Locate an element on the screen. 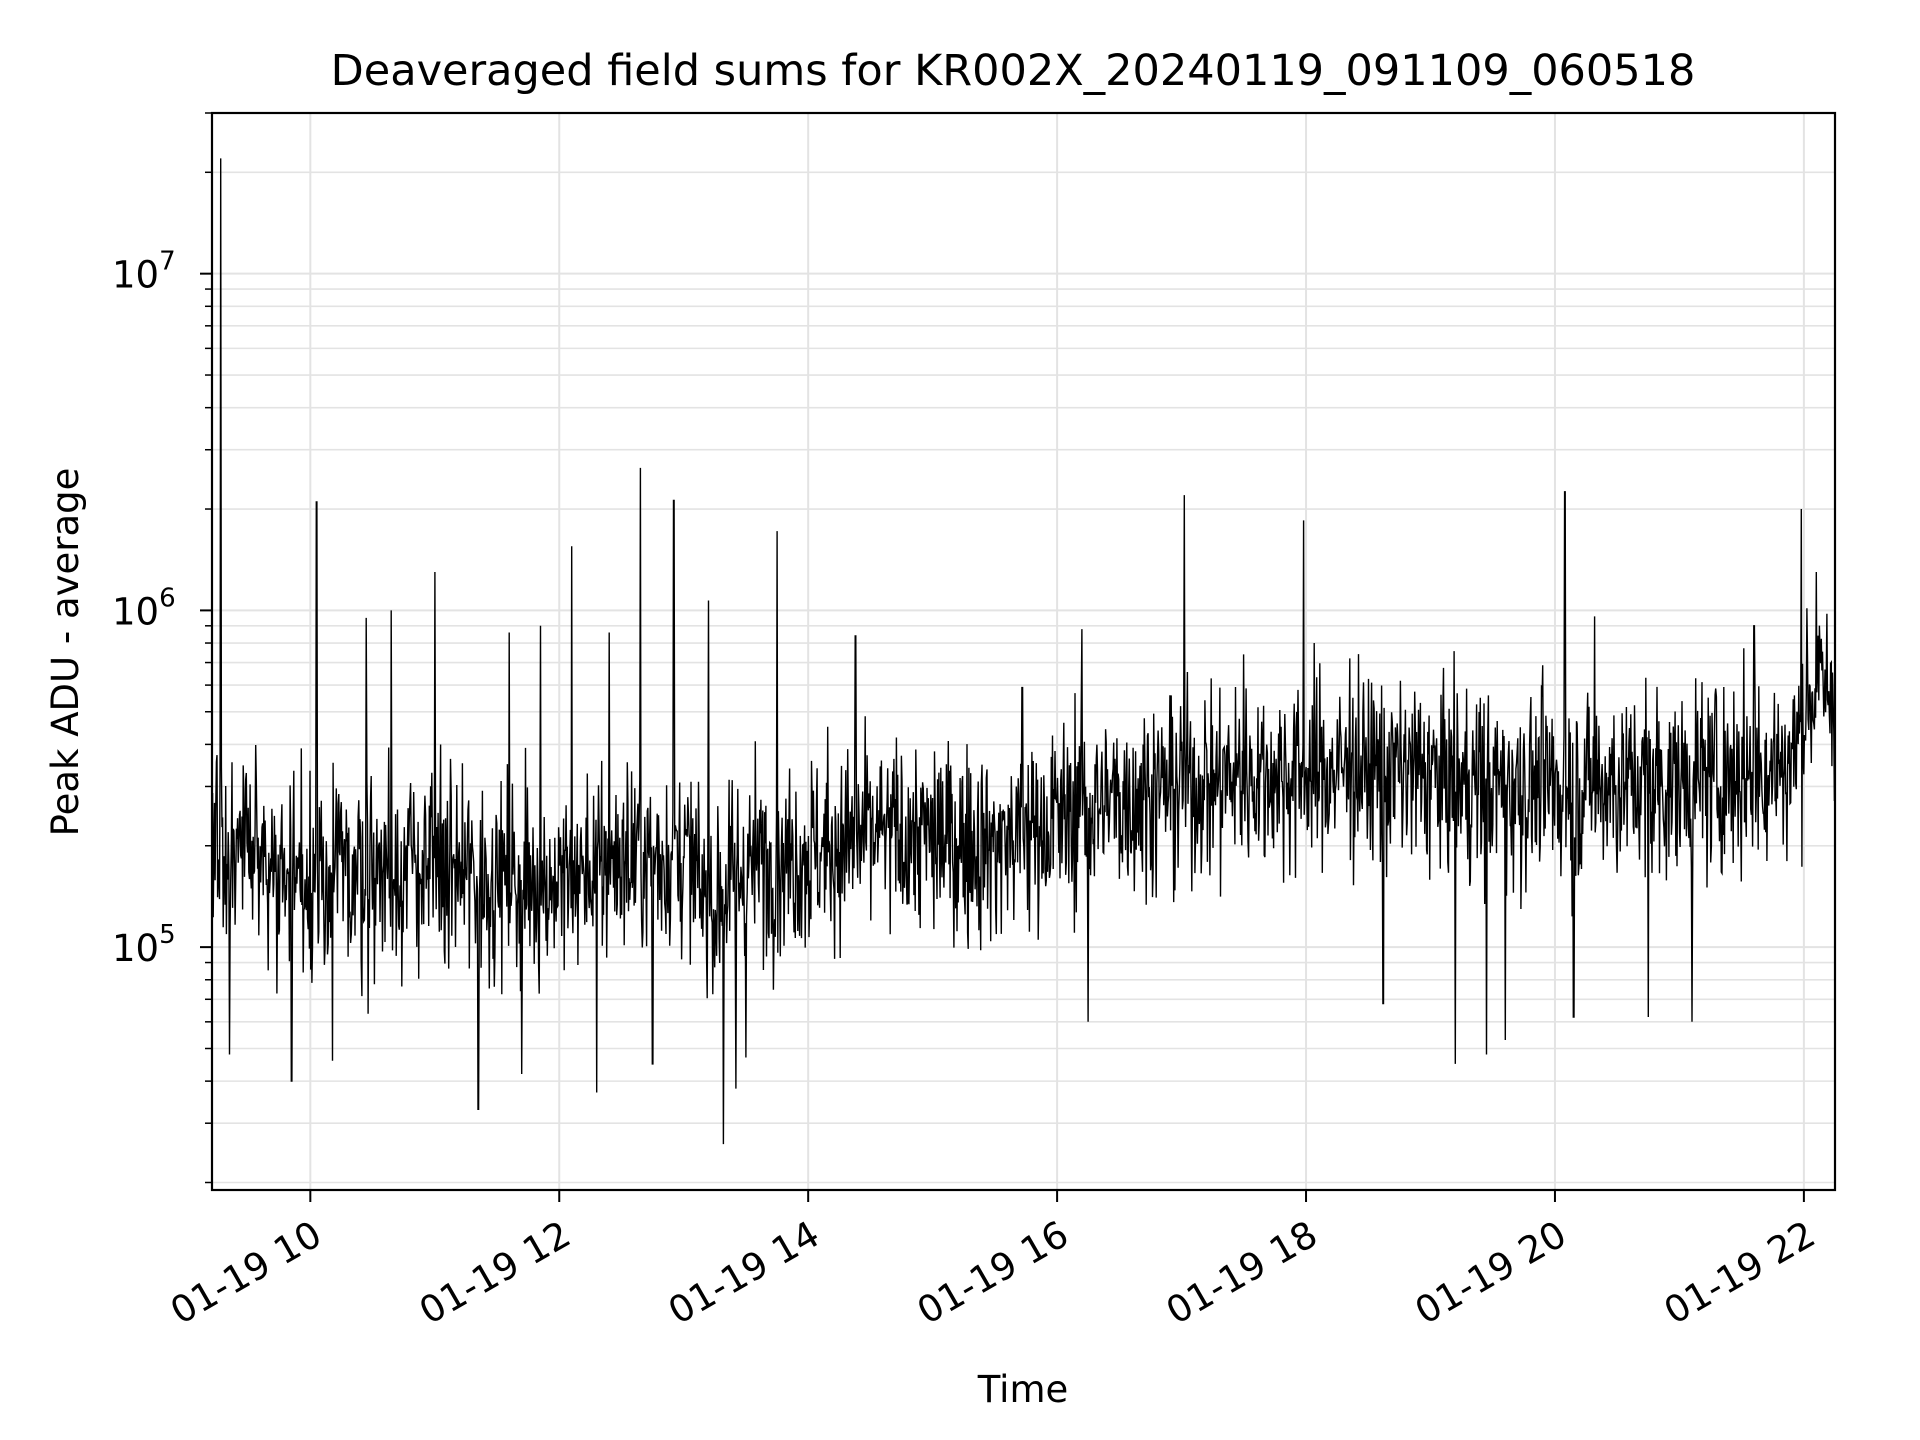 The width and height of the screenshot is (1920, 1440). x-tick-label: 01-19 20 is located at coordinates (1491, 1273).